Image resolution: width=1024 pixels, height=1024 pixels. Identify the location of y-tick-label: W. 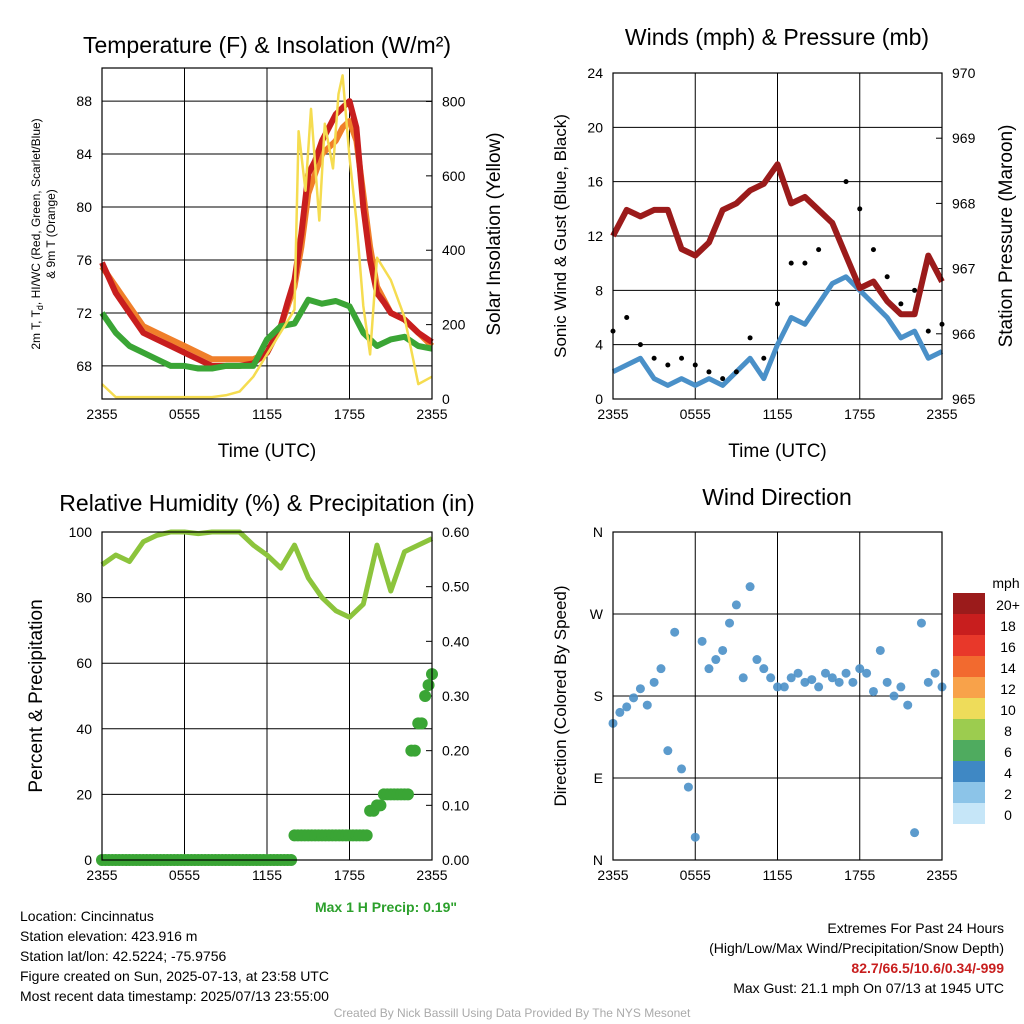
(597, 614).